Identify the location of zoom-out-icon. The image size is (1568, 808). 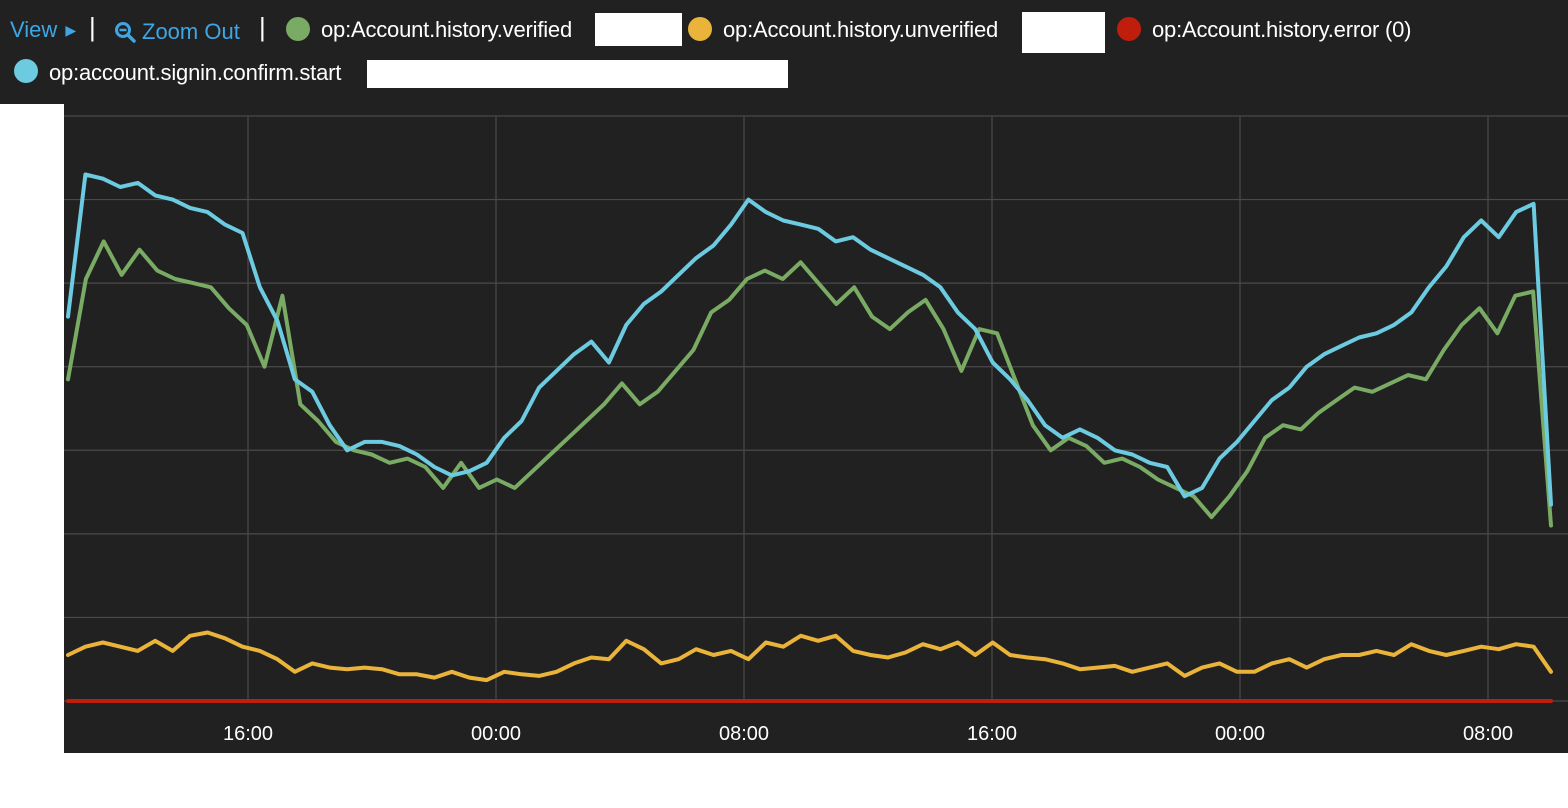
(125, 32).